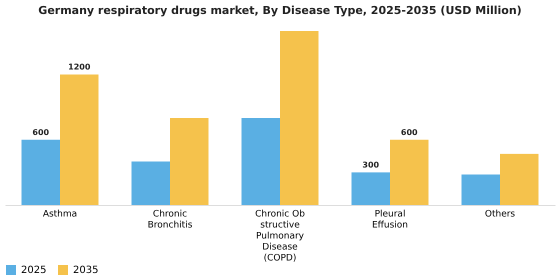 The height and width of the screenshot is (280, 560). Describe the element at coordinates (280, 237) in the screenshot. I see `x-tick-label: Chronic Ob structive Pulmonary Disease (COPD)` at that location.